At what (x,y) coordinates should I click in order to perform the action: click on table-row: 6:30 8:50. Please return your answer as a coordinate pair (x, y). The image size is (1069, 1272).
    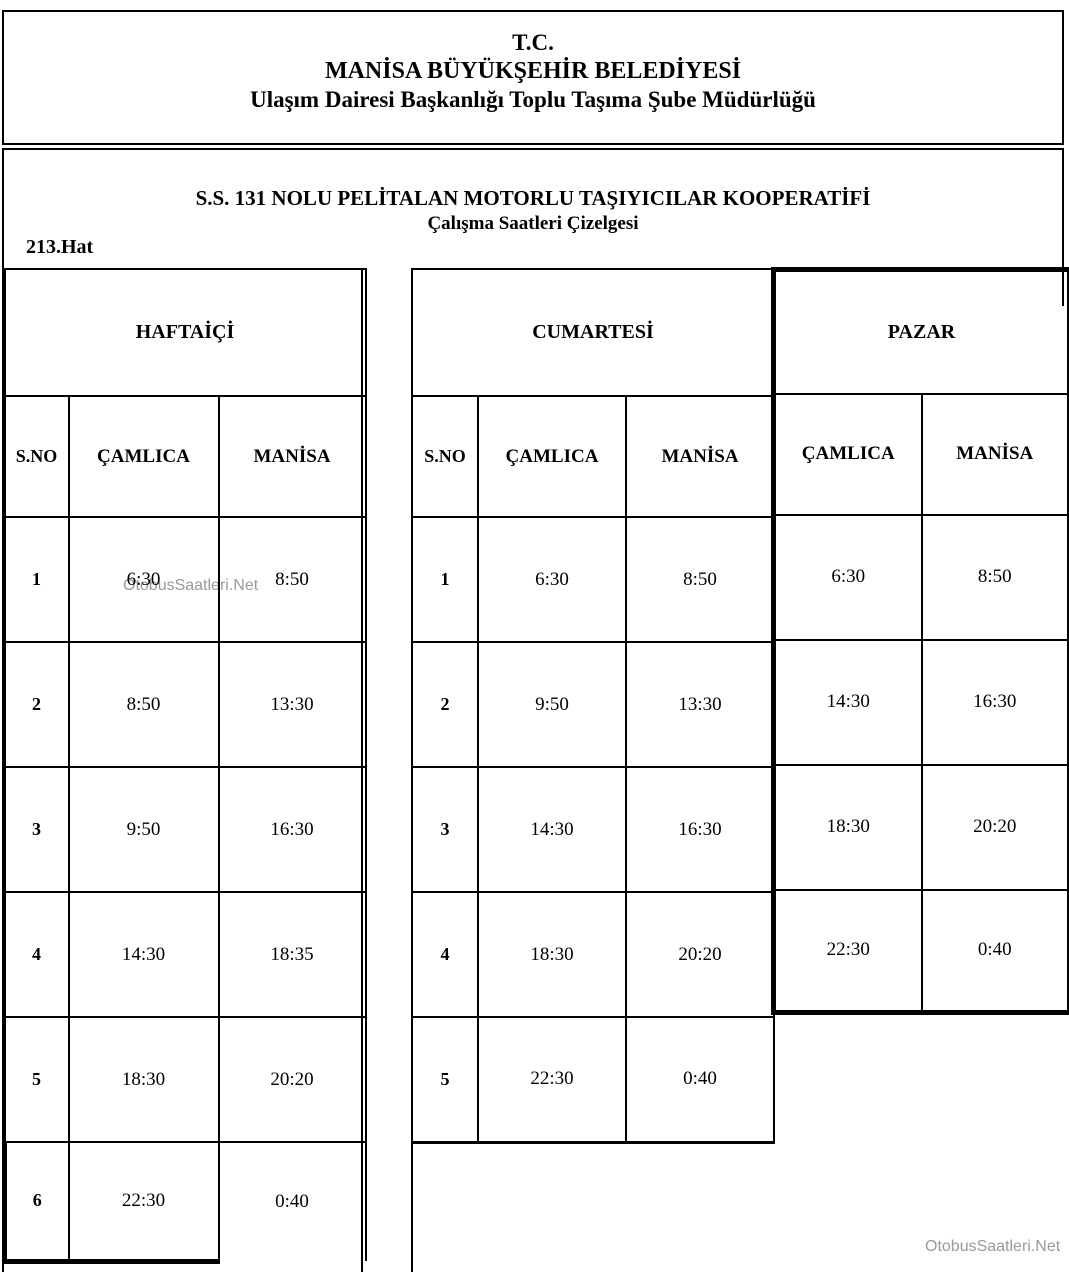
    Looking at the image, I should click on (920, 577).